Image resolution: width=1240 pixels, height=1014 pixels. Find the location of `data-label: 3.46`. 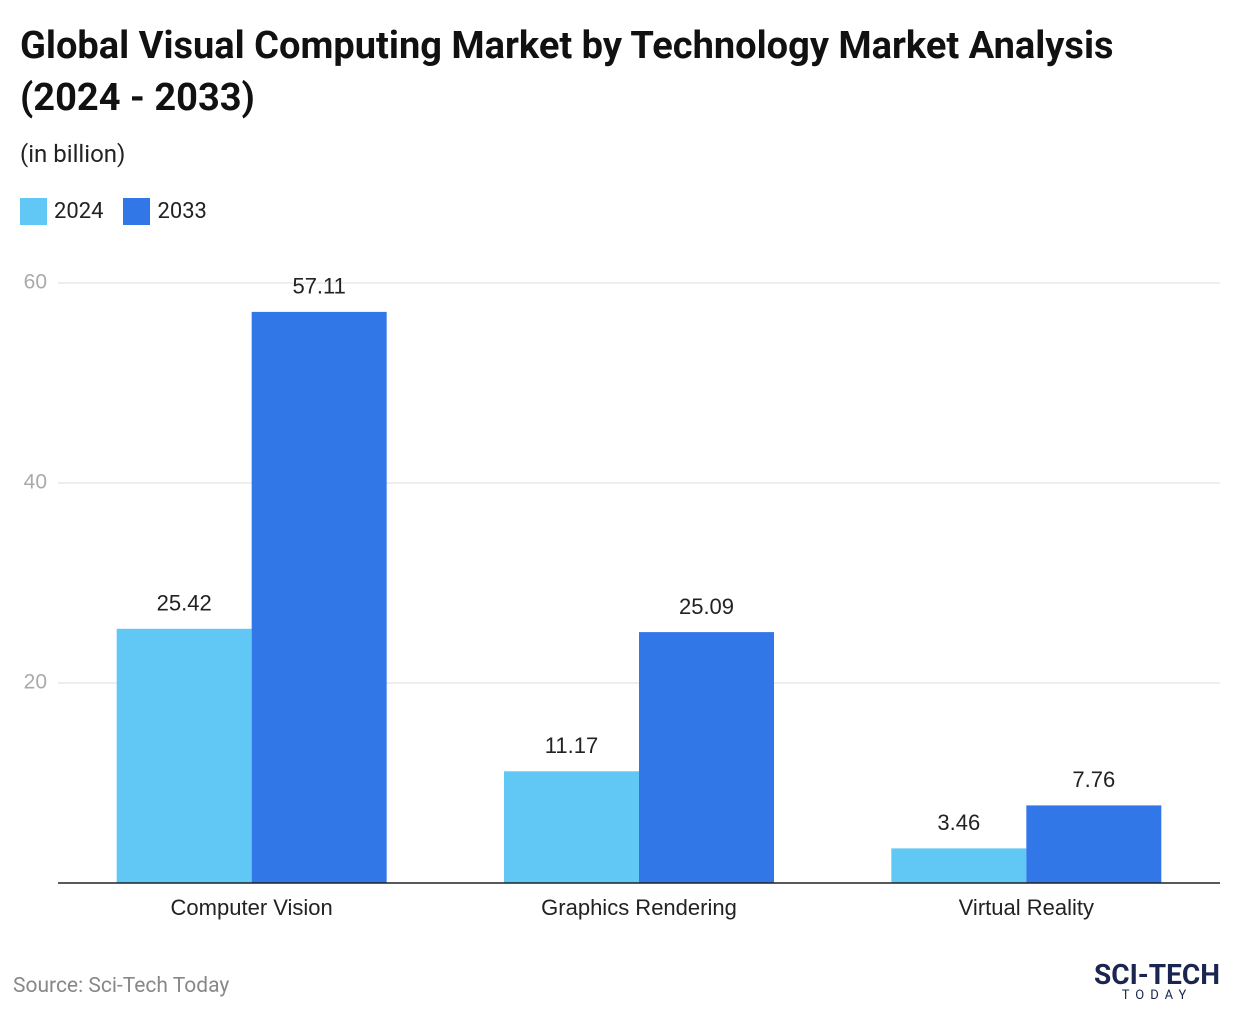

data-label: 3.46 is located at coordinates (958, 822).